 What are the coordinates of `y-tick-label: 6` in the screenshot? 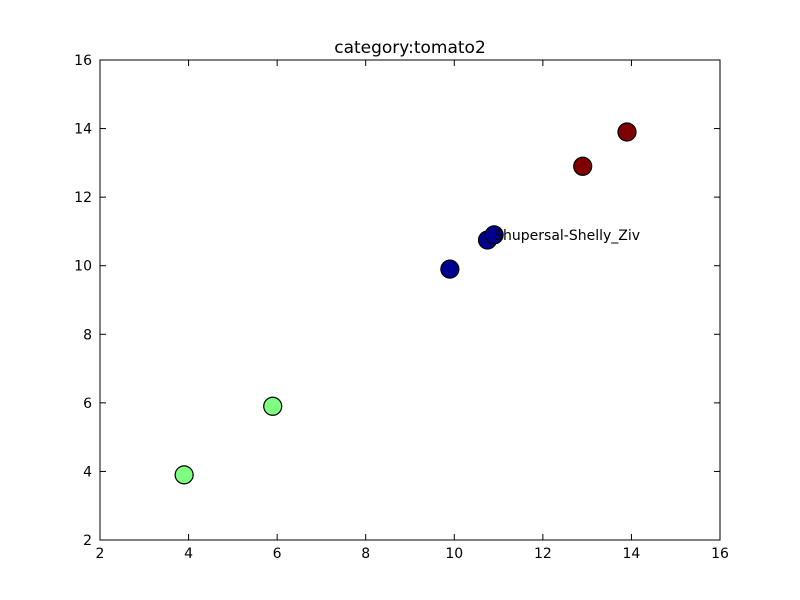 It's located at (87, 404).